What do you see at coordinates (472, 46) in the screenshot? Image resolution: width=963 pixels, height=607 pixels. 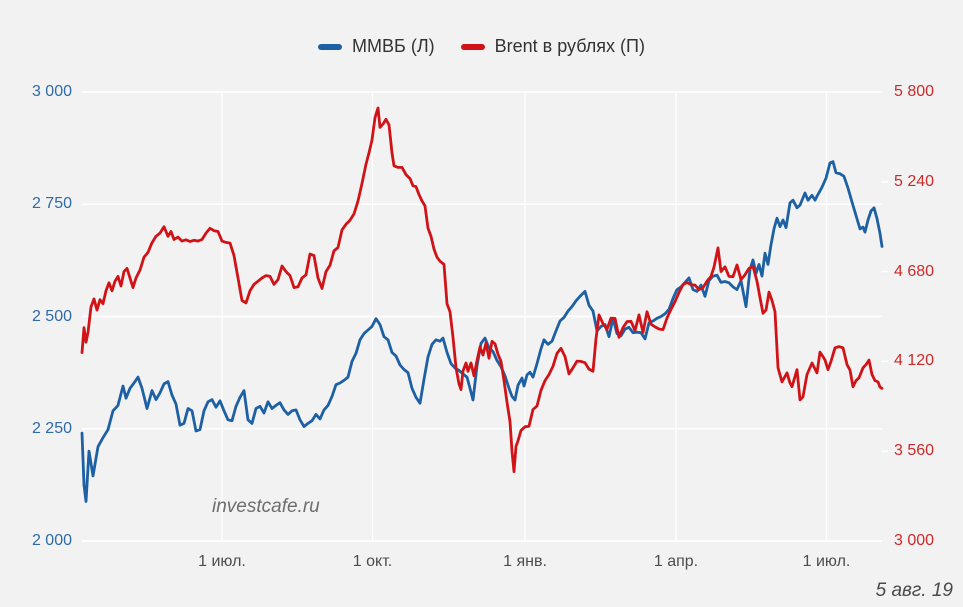 I see `brent-series-marker-icon` at bounding box center [472, 46].